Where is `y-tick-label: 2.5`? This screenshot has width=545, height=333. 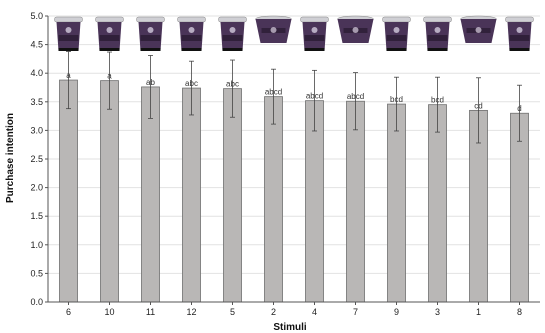 y-tick-label: 2.5 is located at coordinates (36, 159).